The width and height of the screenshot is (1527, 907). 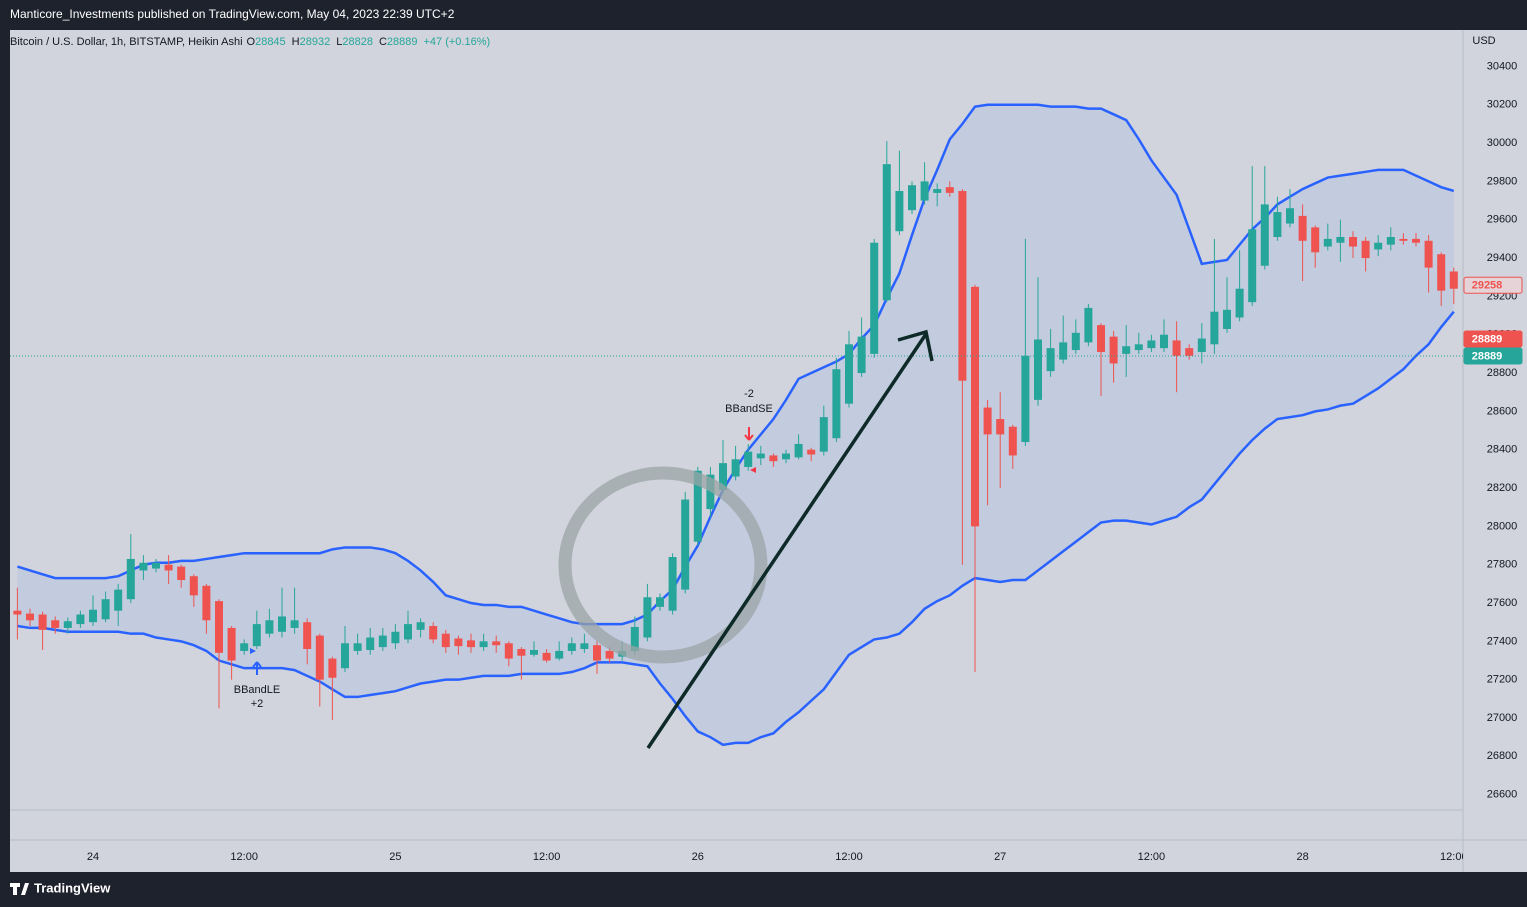 I want to click on ohlc-letter: O, so click(x=251, y=42).